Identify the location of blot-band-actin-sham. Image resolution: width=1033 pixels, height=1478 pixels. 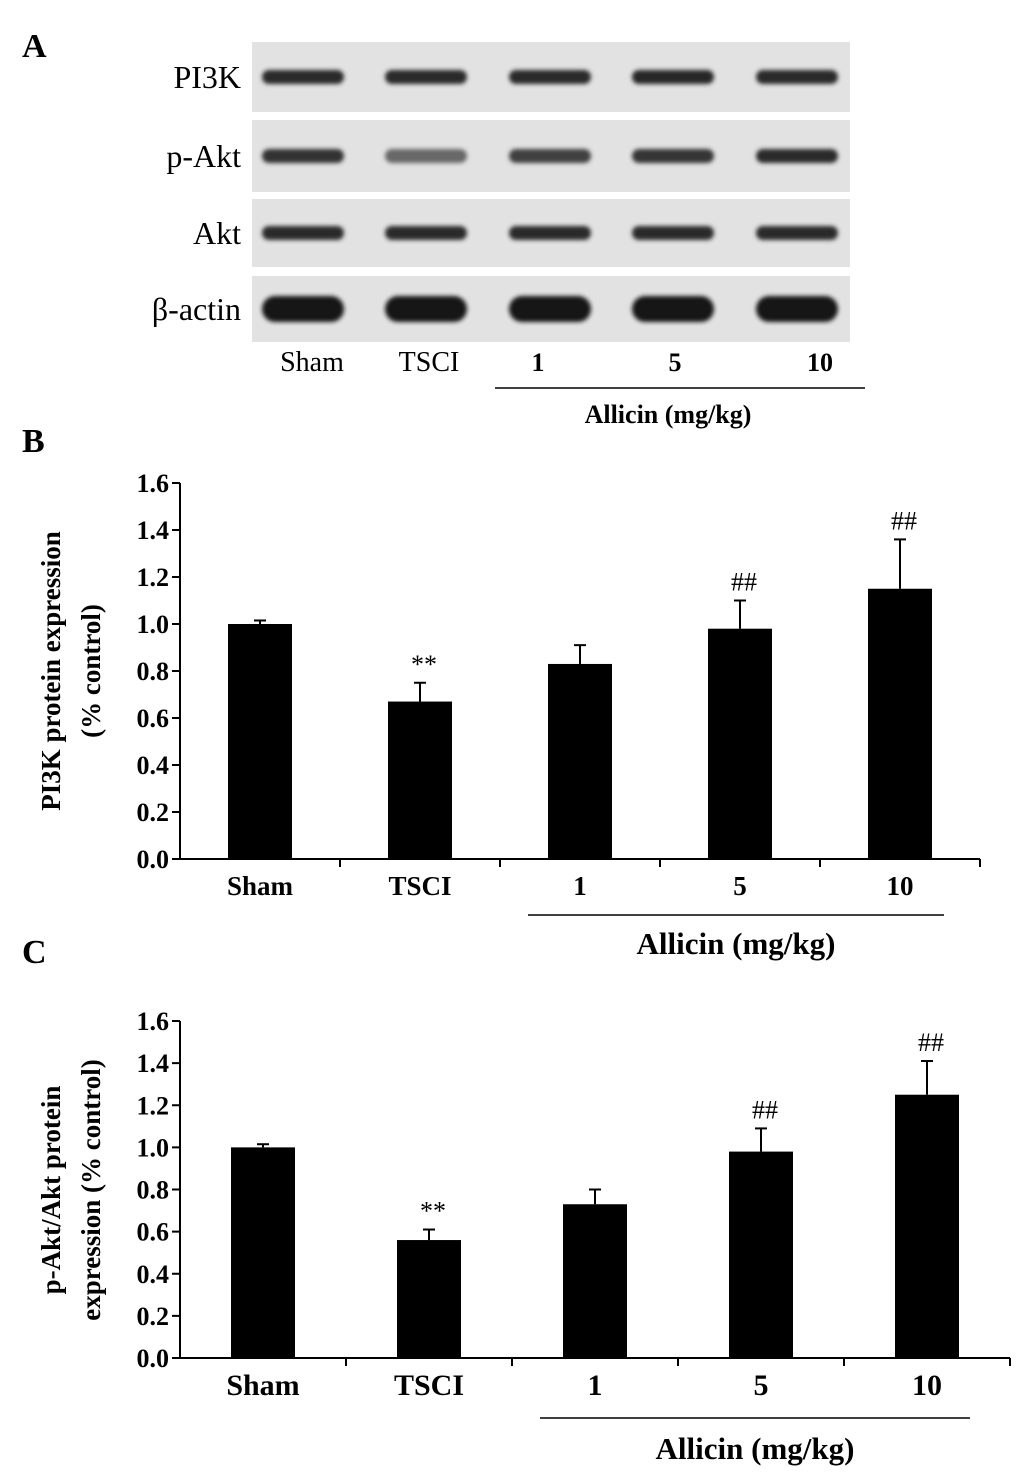
(303, 309).